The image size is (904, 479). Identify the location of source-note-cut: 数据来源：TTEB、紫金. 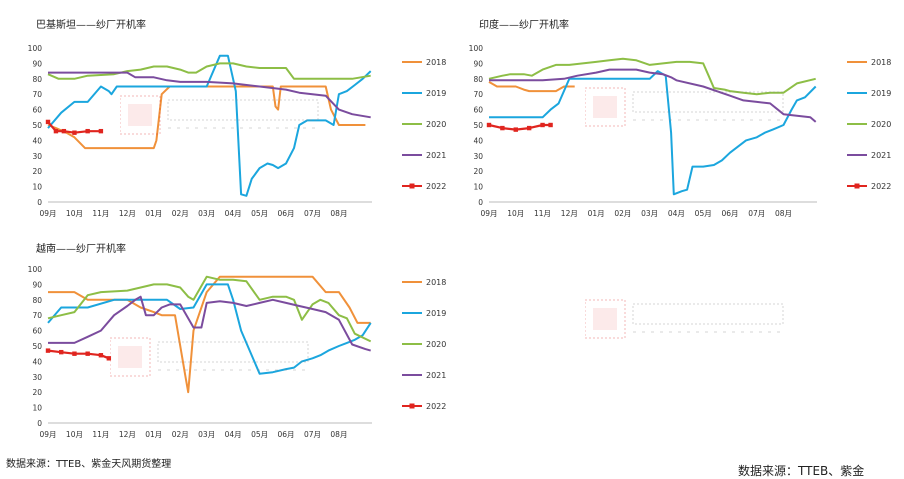
(801, 471).